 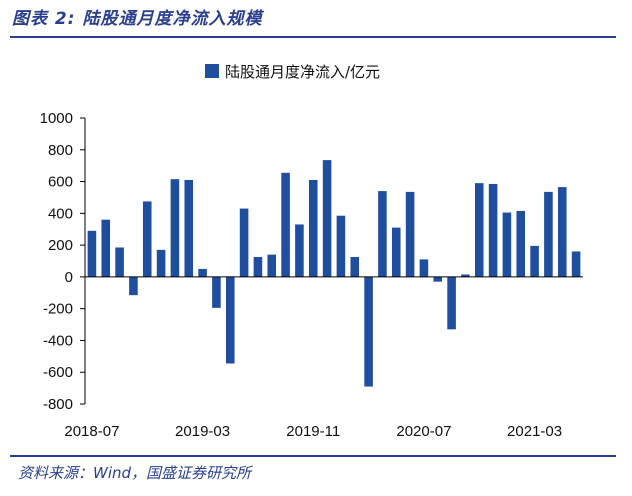 I want to click on y-tick-label: 0, so click(x=69, y=277).